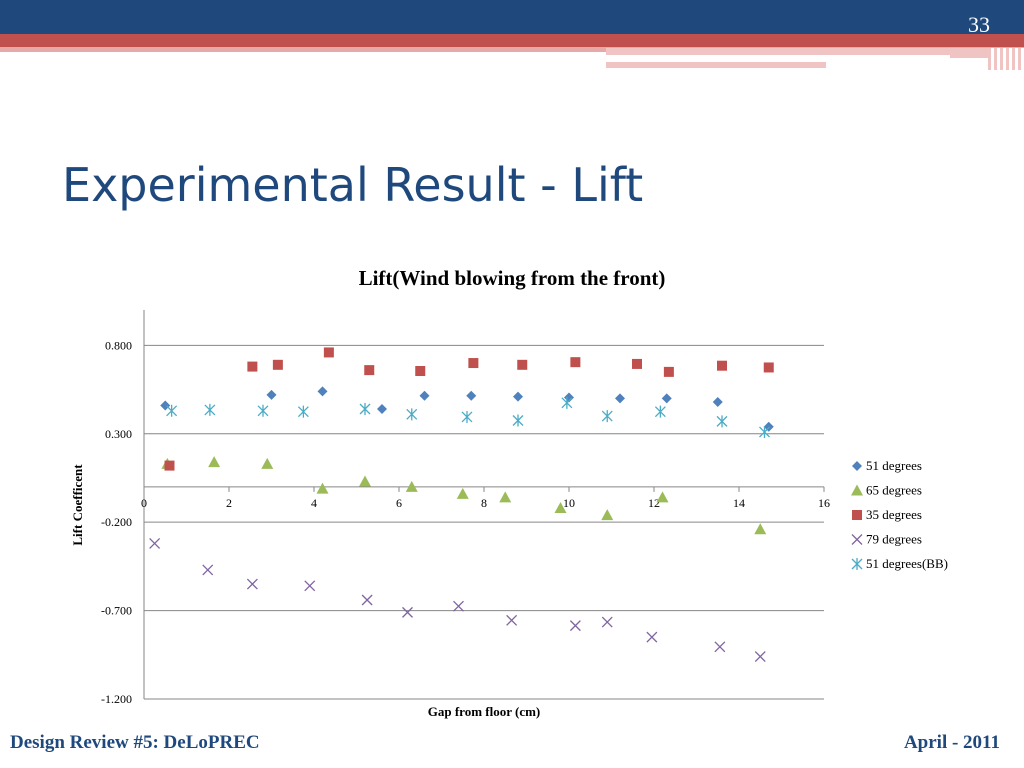  Describe the element at coordinates (979, 24) in the screenshot. I see `slide-number: 33` at that location.